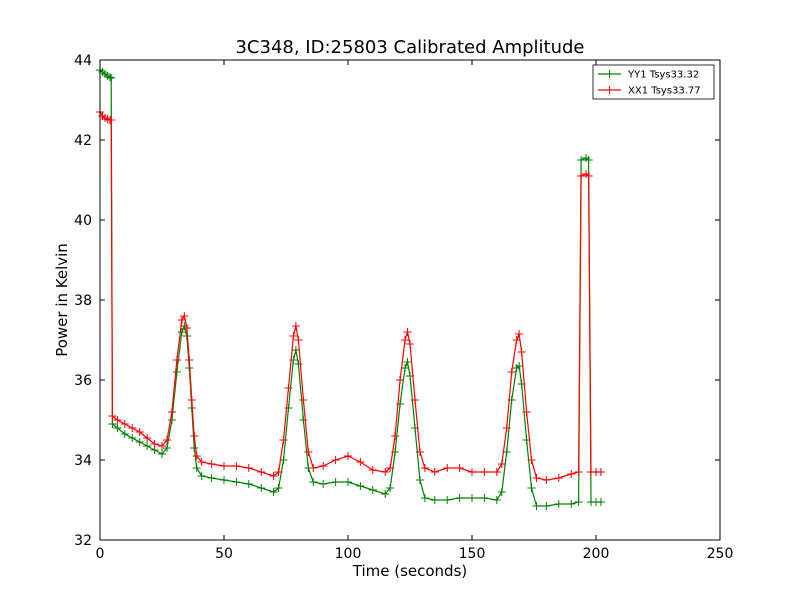 The image size is (800, 600). What do you see at coordinates (83, 141) in the screenshot?
I see `y-tick-label: 42` at bounding box center [83, 141].